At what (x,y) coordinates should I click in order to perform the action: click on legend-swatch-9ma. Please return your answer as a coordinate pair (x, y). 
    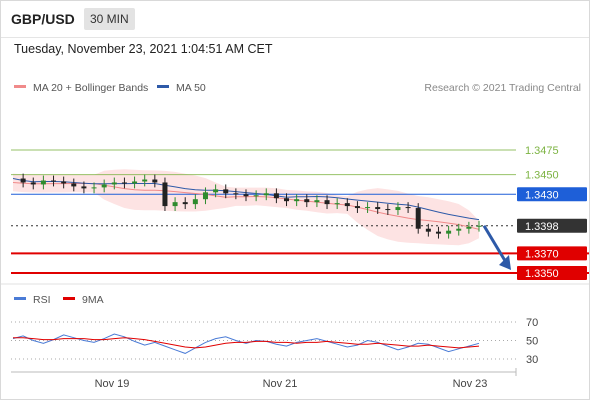
    Looking at the image, I should click on (69, 298).